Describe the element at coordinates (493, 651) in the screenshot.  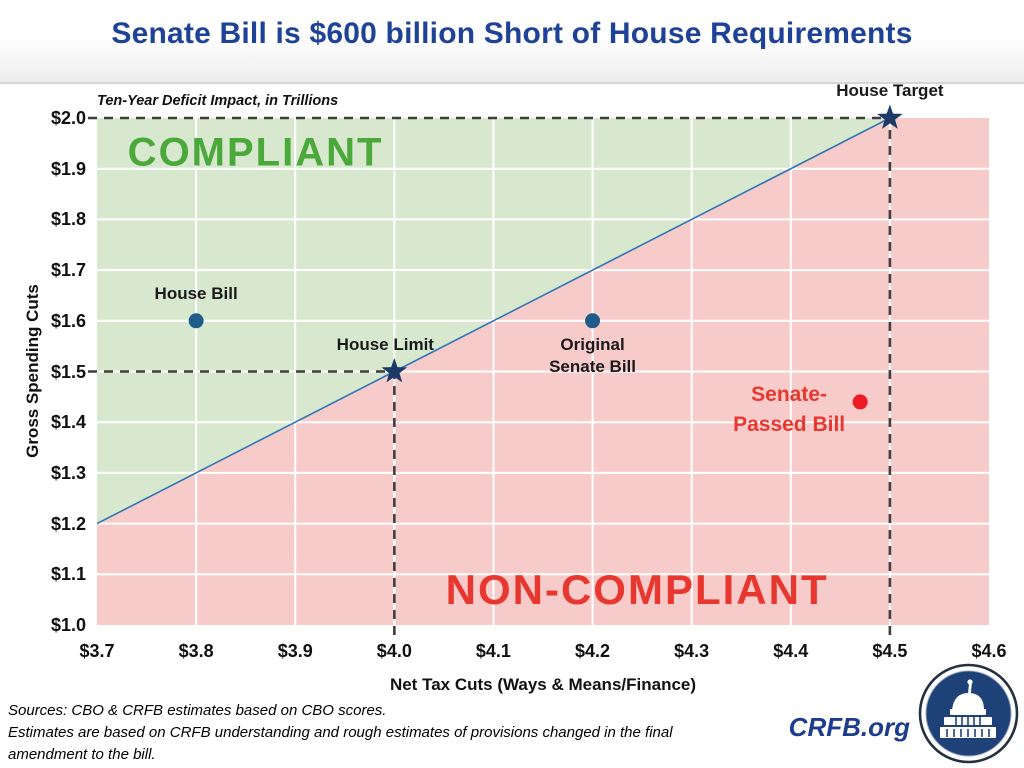
I see `x-tick-label: $4.1` at that location.